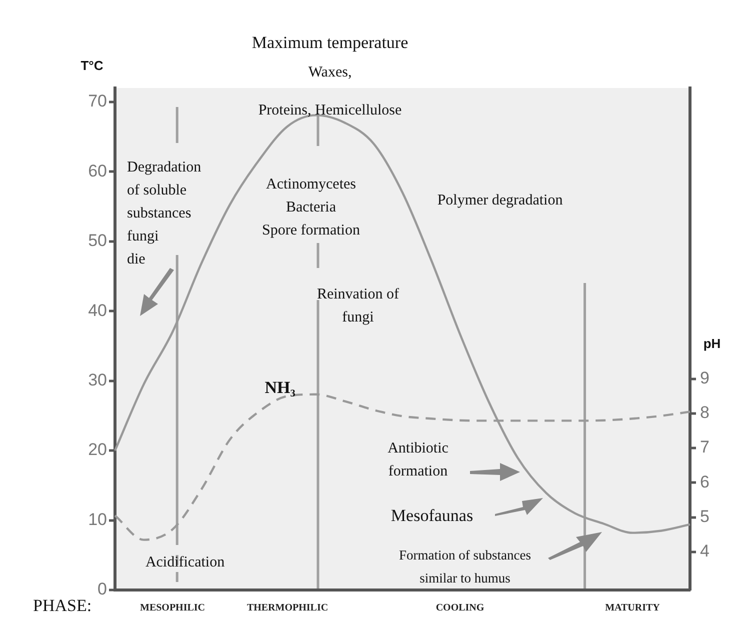 The width and height of the screenshot is (736, 635). I want to click on annotation: NH₃, so click(280, 387).